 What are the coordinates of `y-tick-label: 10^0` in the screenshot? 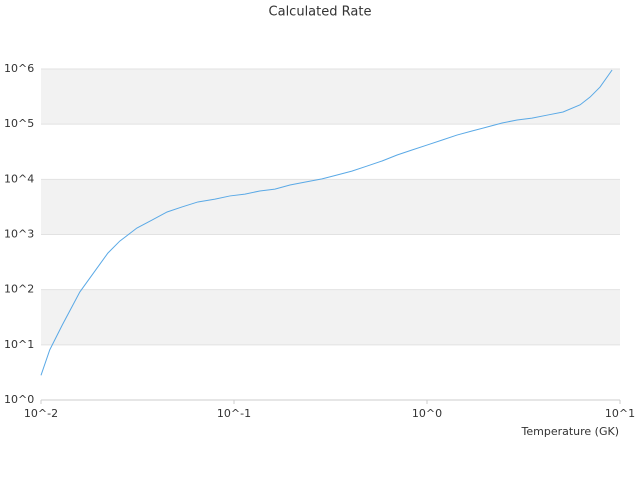 It's located at (19, 399).